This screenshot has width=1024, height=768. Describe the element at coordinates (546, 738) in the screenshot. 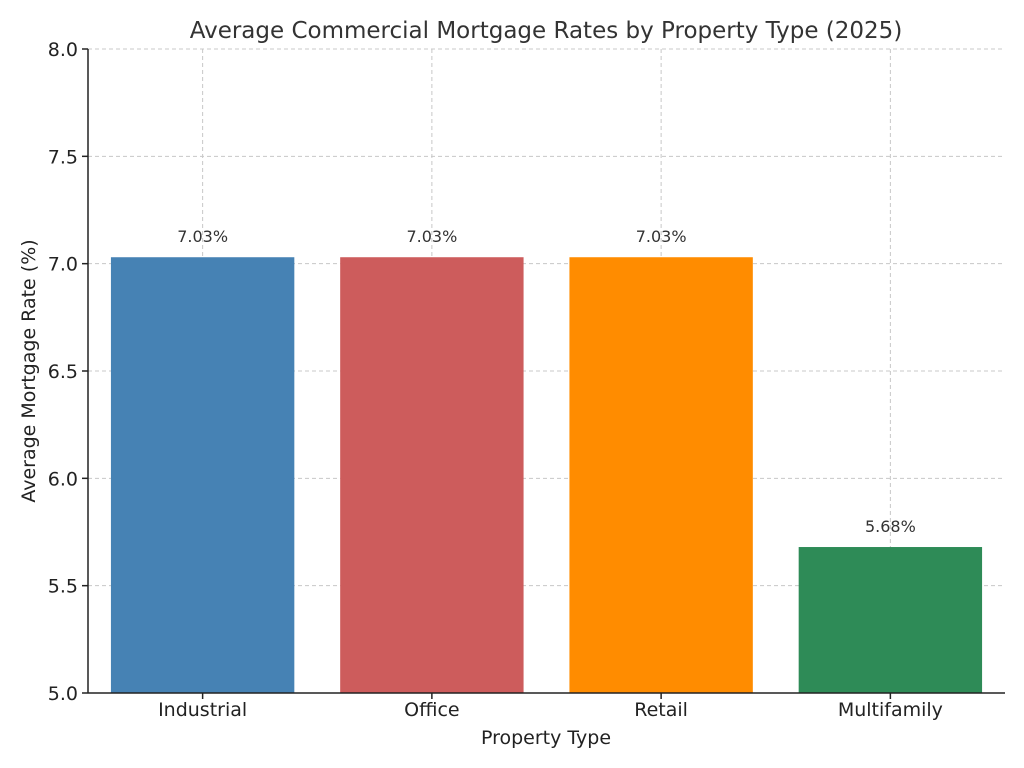

I see `x-axis-title: Property Type` at that location.